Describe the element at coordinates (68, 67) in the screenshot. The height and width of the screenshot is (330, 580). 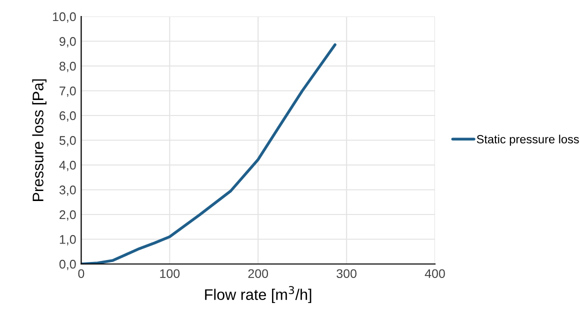
I see `y-tick-label: 8,0` at that location.